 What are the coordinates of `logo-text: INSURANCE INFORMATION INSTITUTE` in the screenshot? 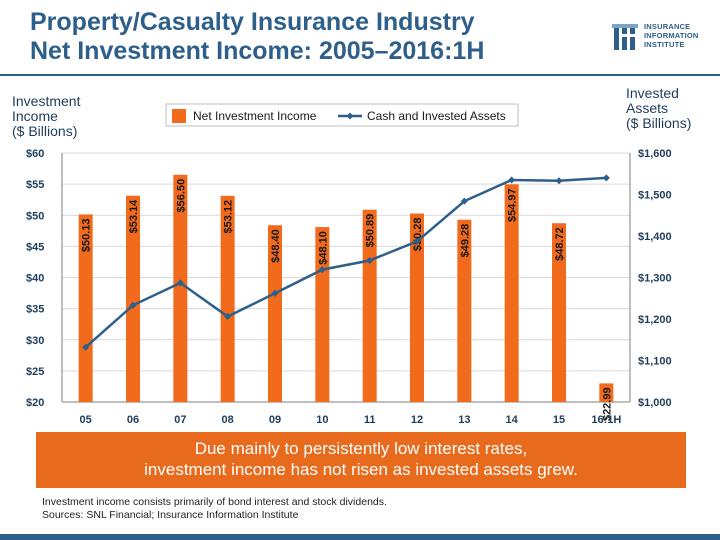 It's located at (671, 35).